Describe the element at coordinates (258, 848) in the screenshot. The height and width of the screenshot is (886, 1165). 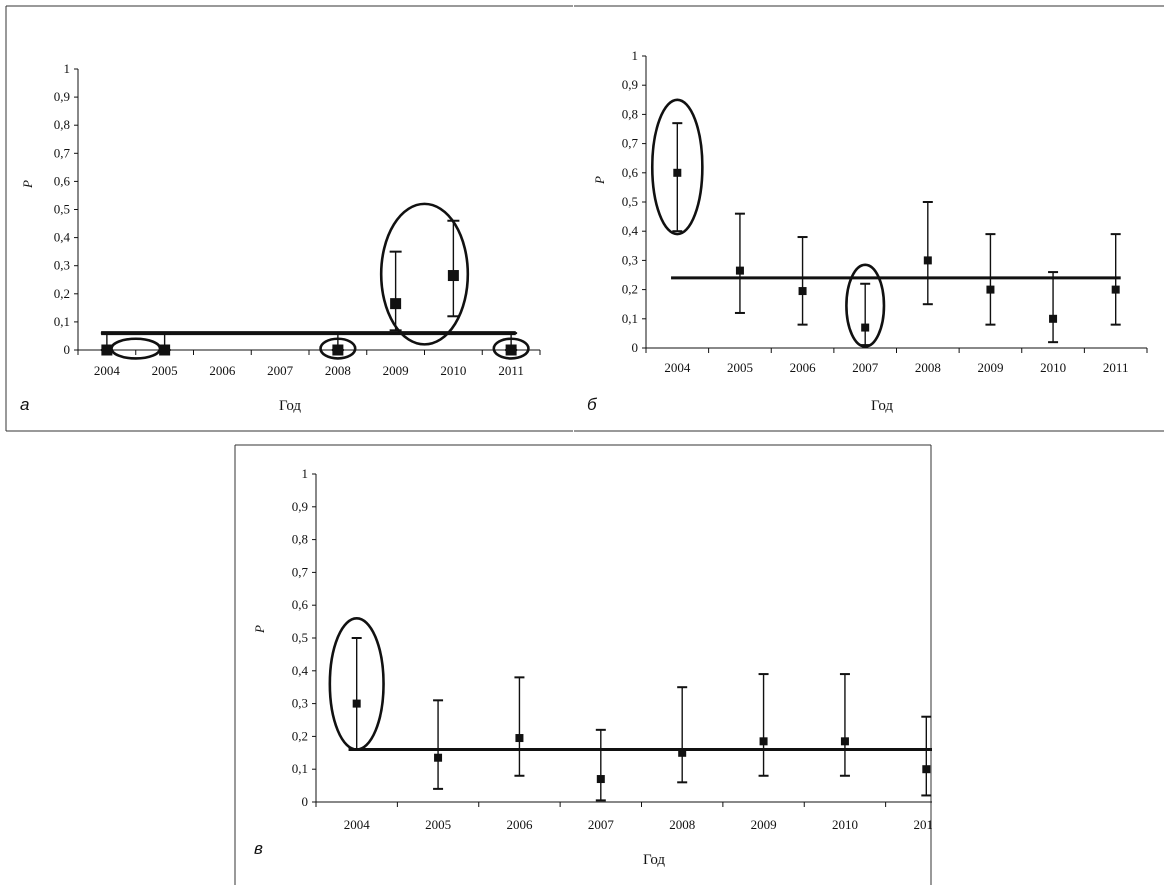
I see `panel-letter: в` at that location.